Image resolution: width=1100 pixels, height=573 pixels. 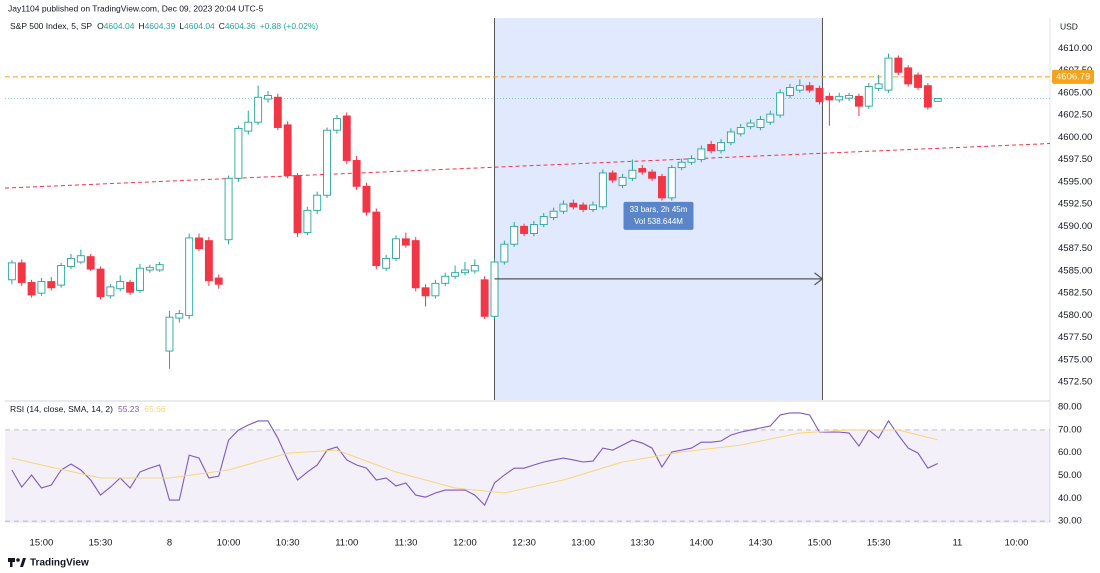 I want to click on x-tick-label: 8, so click(x=169, y=543).